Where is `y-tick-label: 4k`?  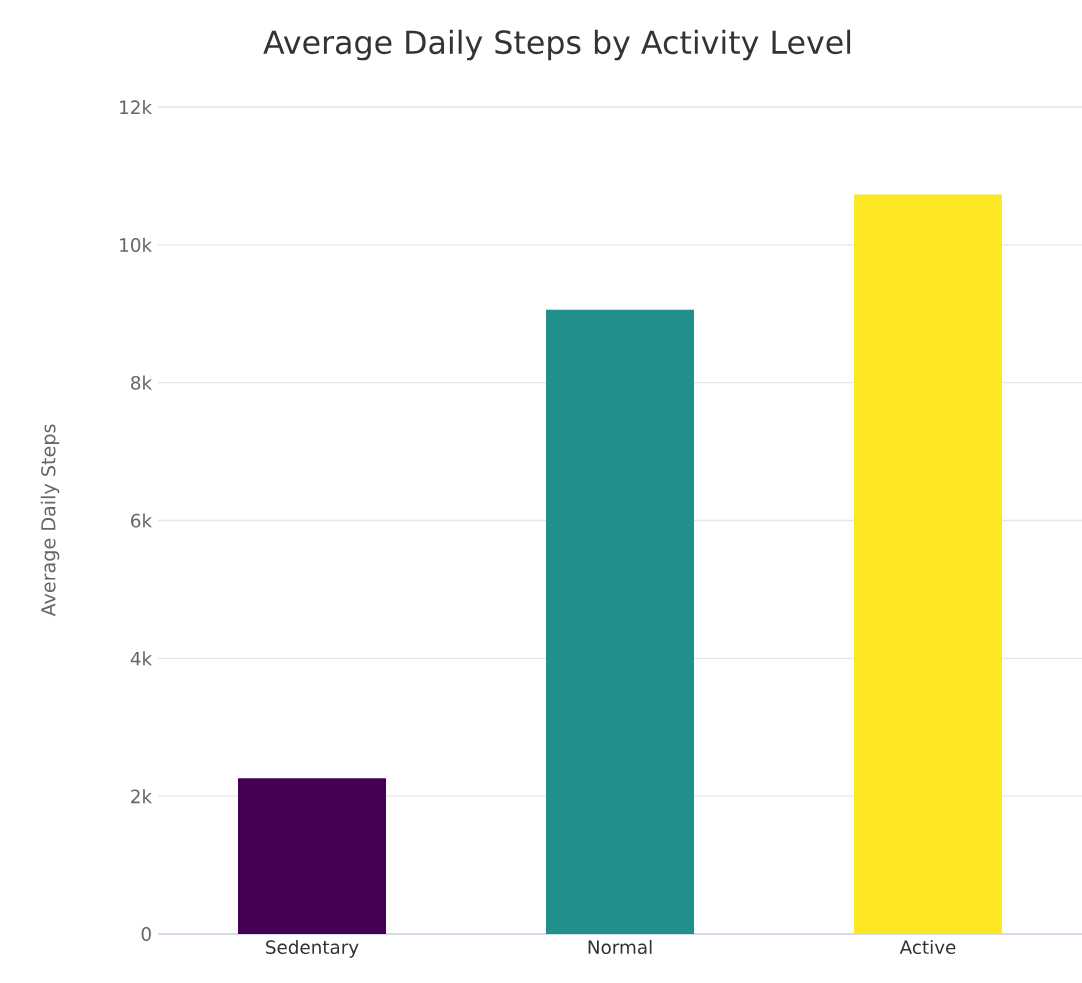 y-tick-label: 4k is located at coordinates (141, 658).